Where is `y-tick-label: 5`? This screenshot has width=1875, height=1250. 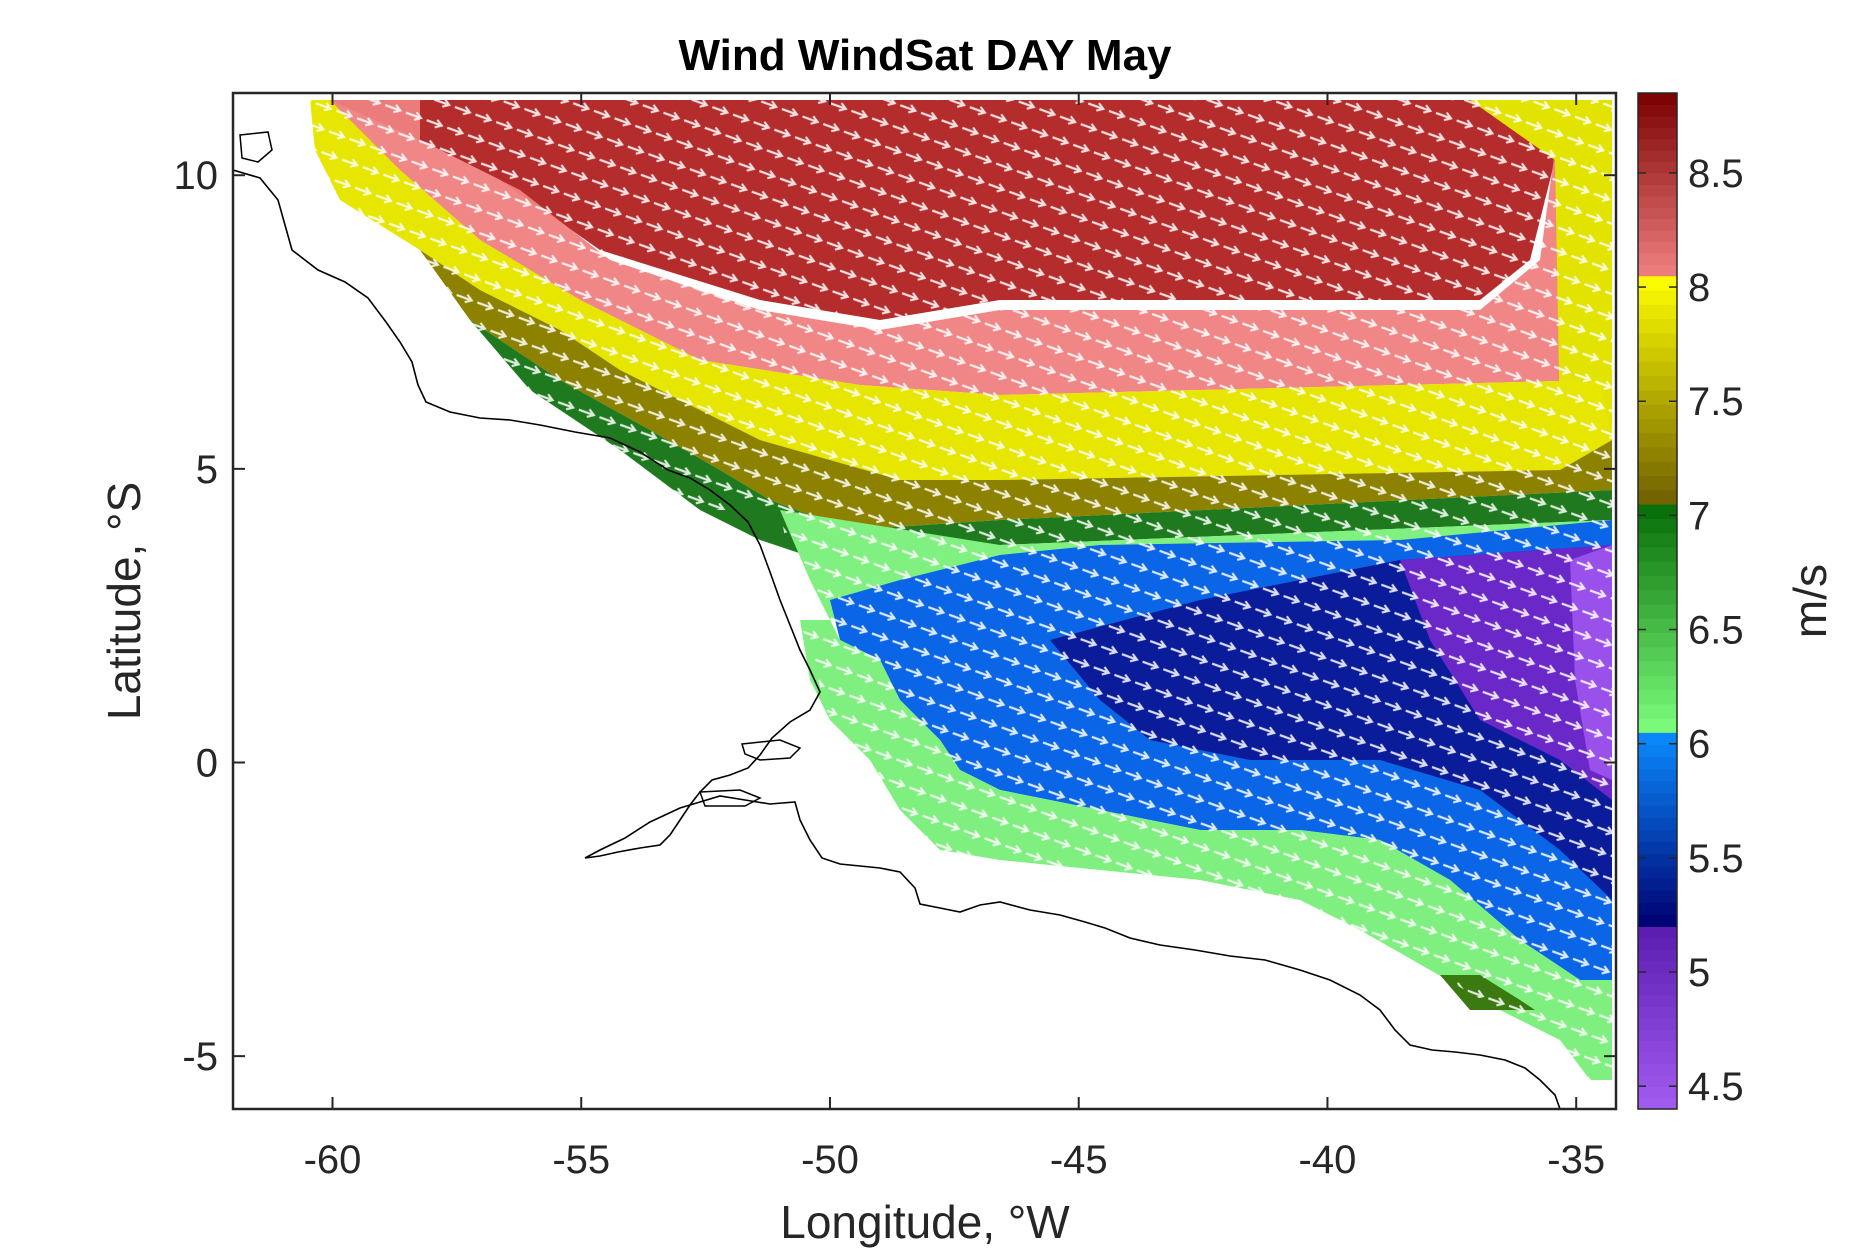
y-tick-label: 5 is located at coordinates (207, 470).